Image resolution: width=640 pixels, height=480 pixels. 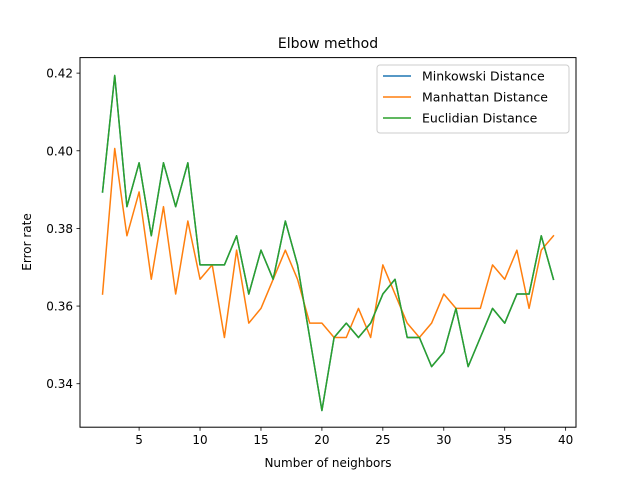 I want to click on chart-title: Elbow method, so click(x=328, y=44).